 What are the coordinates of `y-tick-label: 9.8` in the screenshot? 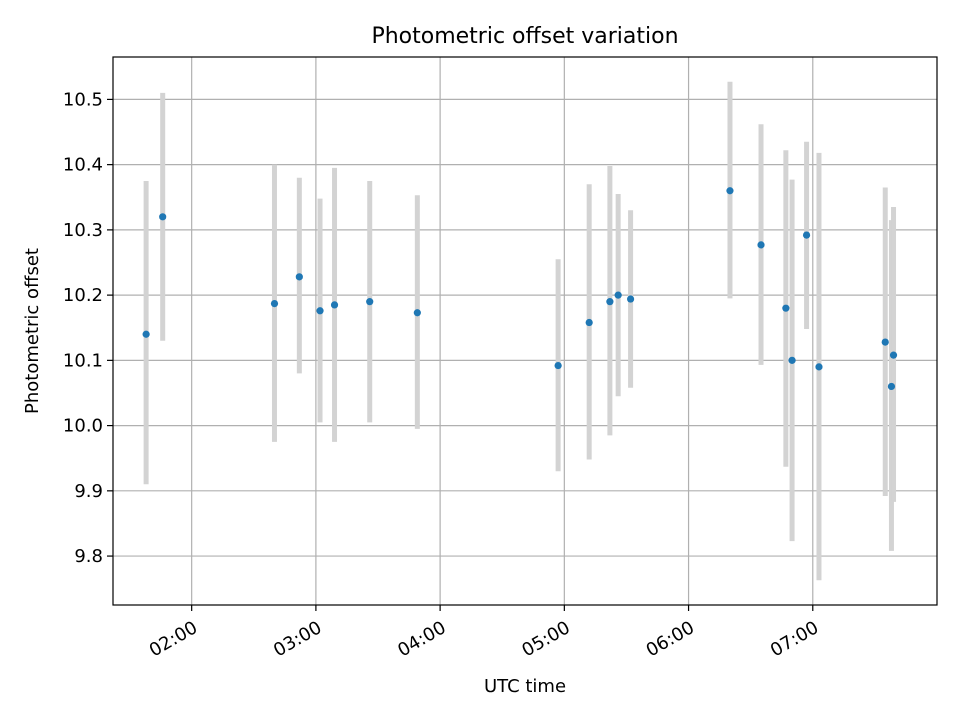 It's located at (88, 556).